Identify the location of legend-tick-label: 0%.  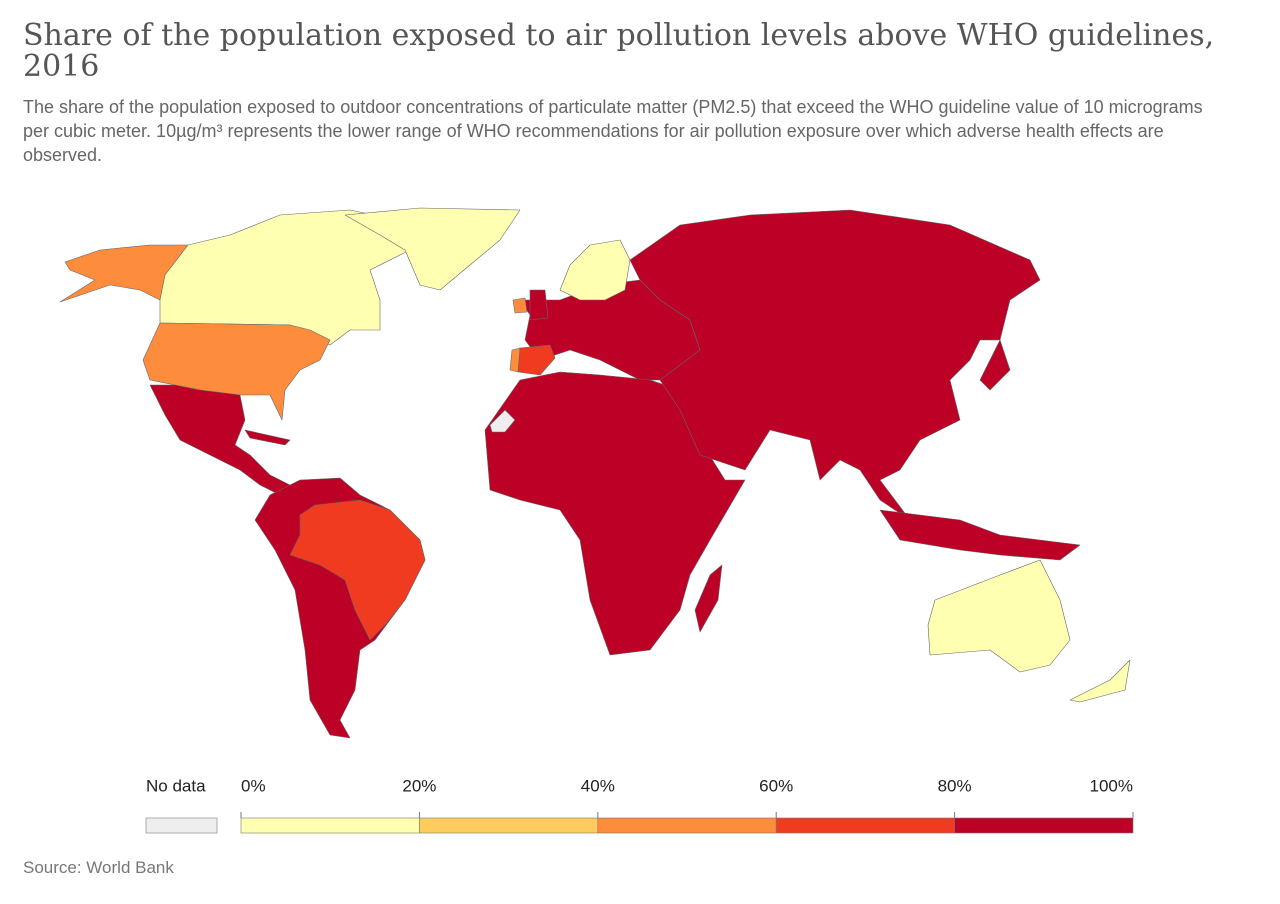
(253, 785).